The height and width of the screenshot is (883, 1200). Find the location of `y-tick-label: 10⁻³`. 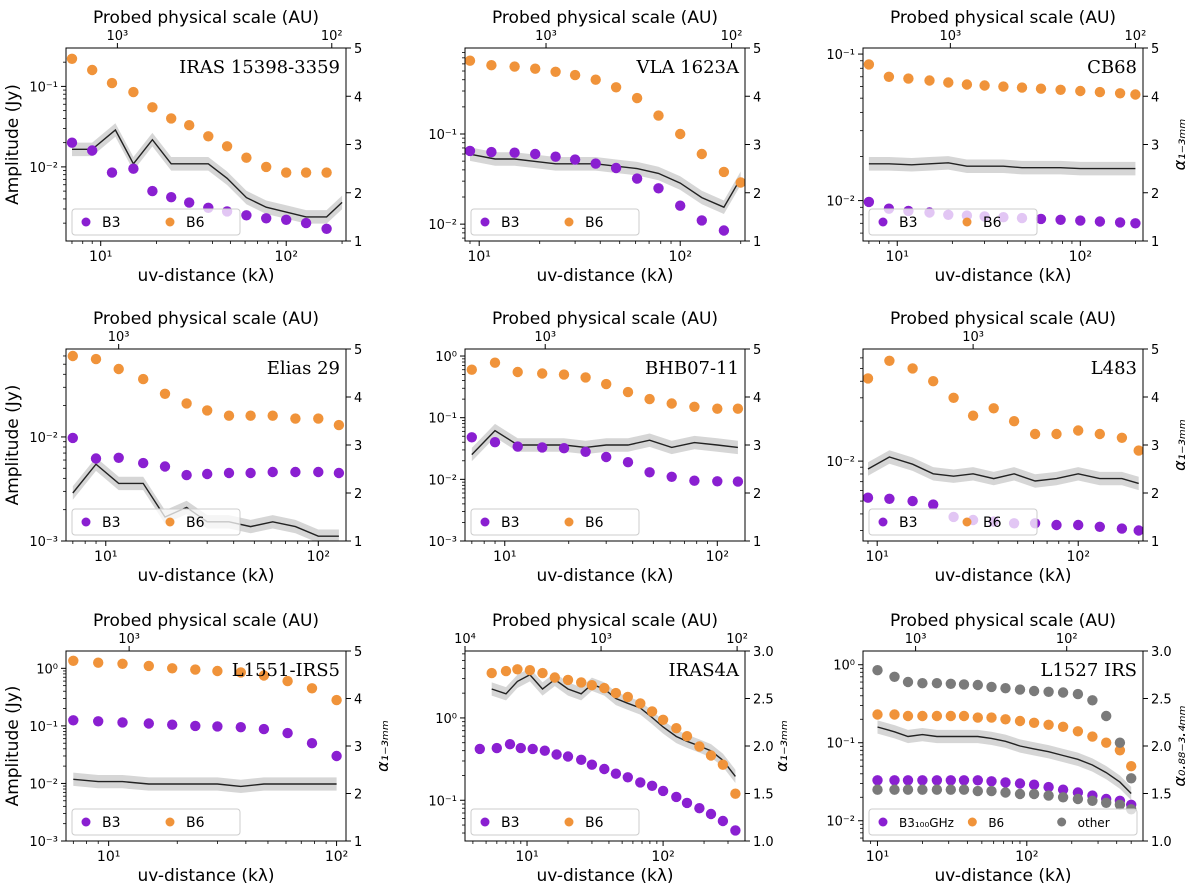

y-tick-label: 10⁻³ is located at coordinates (43, 542).